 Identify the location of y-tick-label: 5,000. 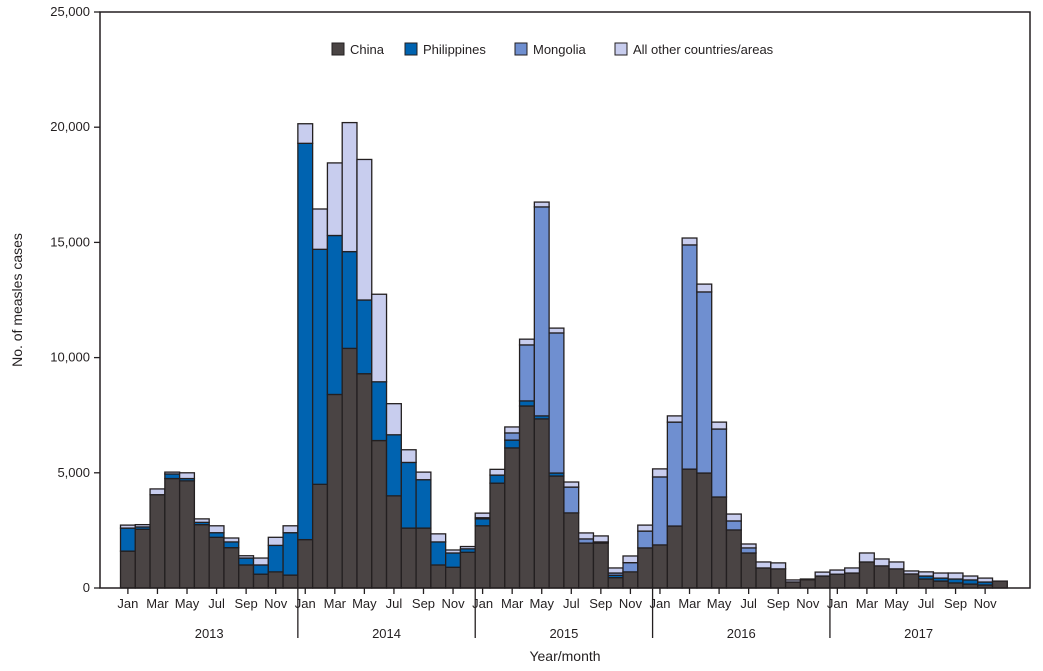
(73, 472).